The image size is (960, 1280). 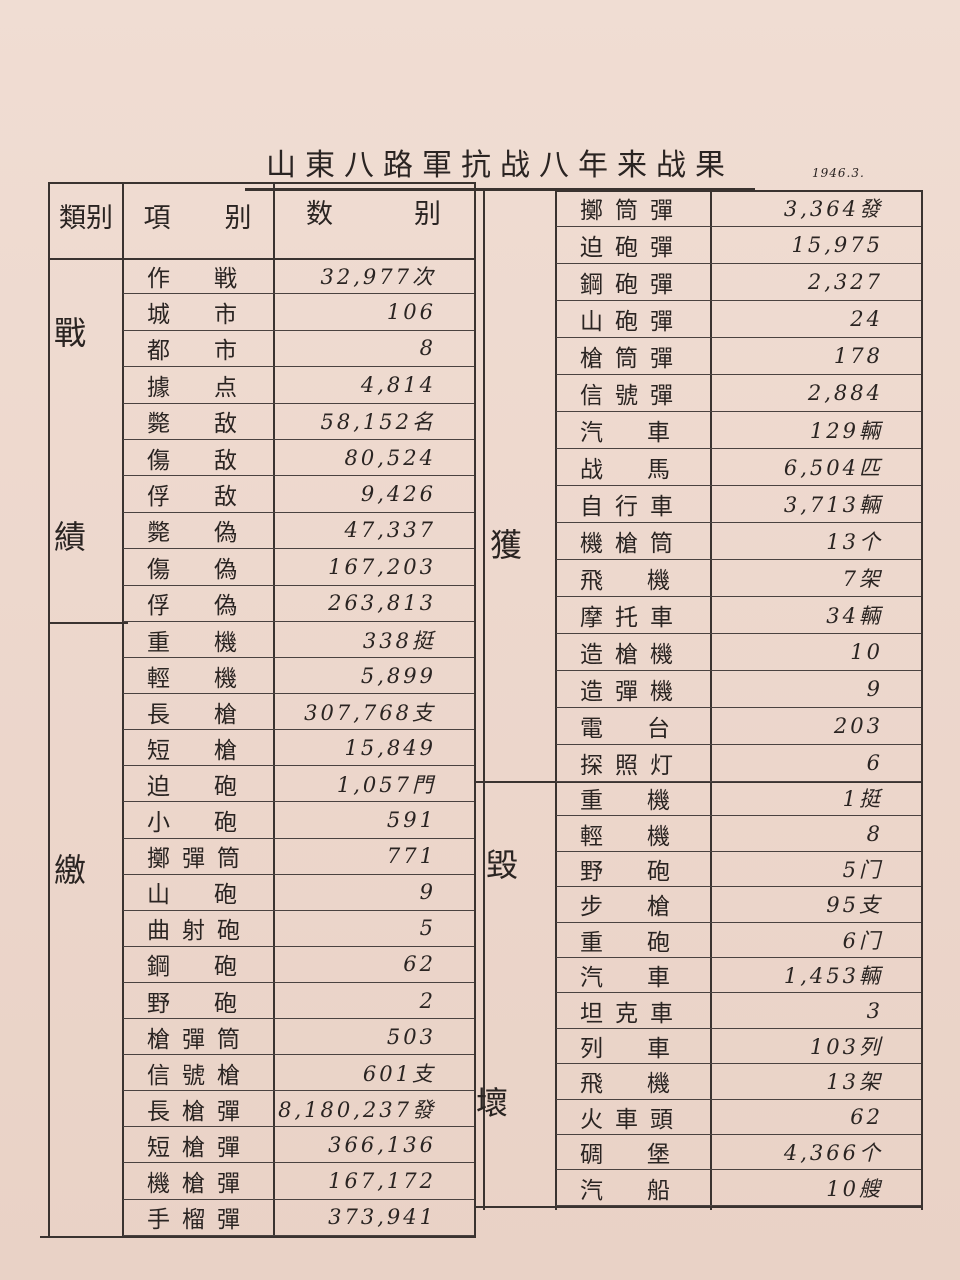 What do you see at coordinates (647, 1084) in the screenshot?
I see `item-name: 飛機` at bounding box center [647, 1084].